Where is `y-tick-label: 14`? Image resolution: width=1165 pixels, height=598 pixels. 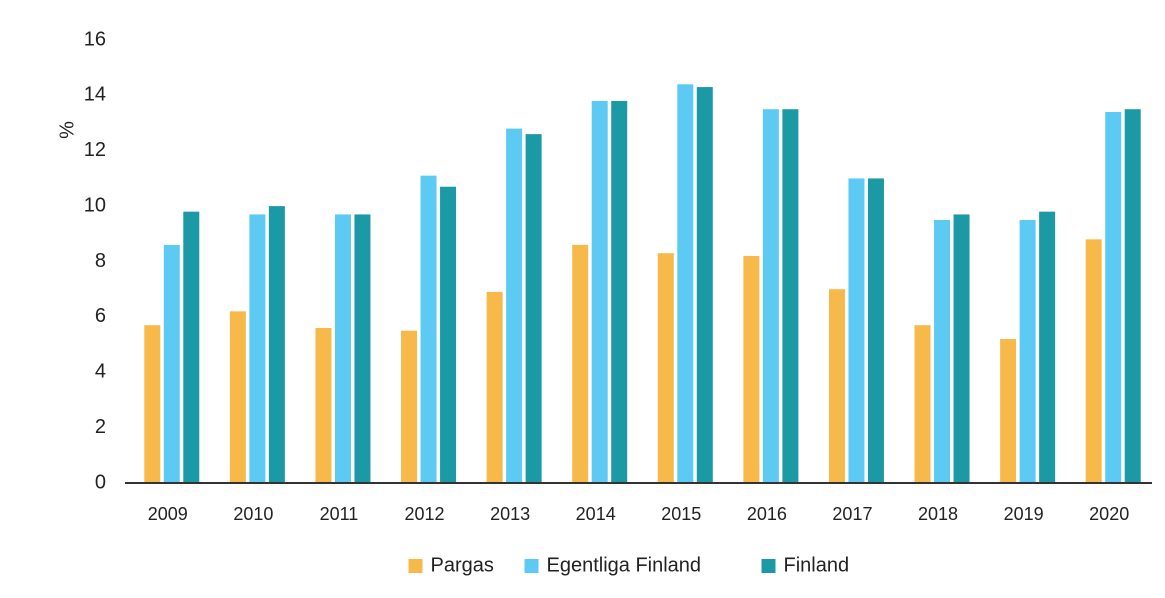 y-tick-label: 14 is located at coordinates (95, 95).